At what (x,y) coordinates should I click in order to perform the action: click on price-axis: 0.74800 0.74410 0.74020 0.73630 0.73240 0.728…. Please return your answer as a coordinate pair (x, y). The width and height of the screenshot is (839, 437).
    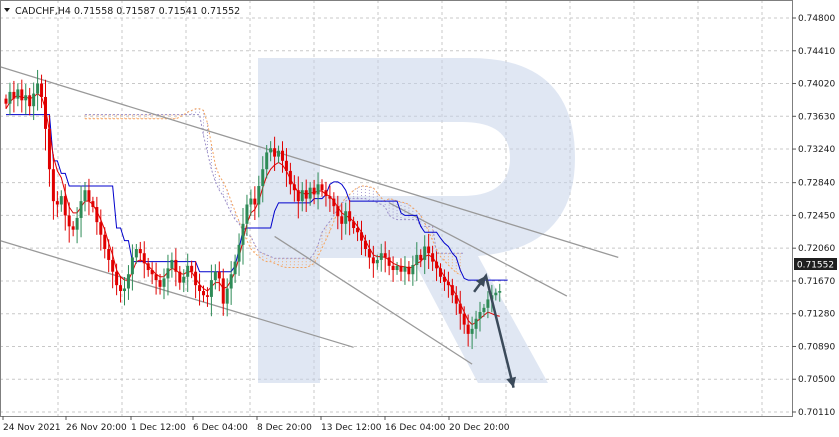
    Looking at the image, I should click on (813, 216).